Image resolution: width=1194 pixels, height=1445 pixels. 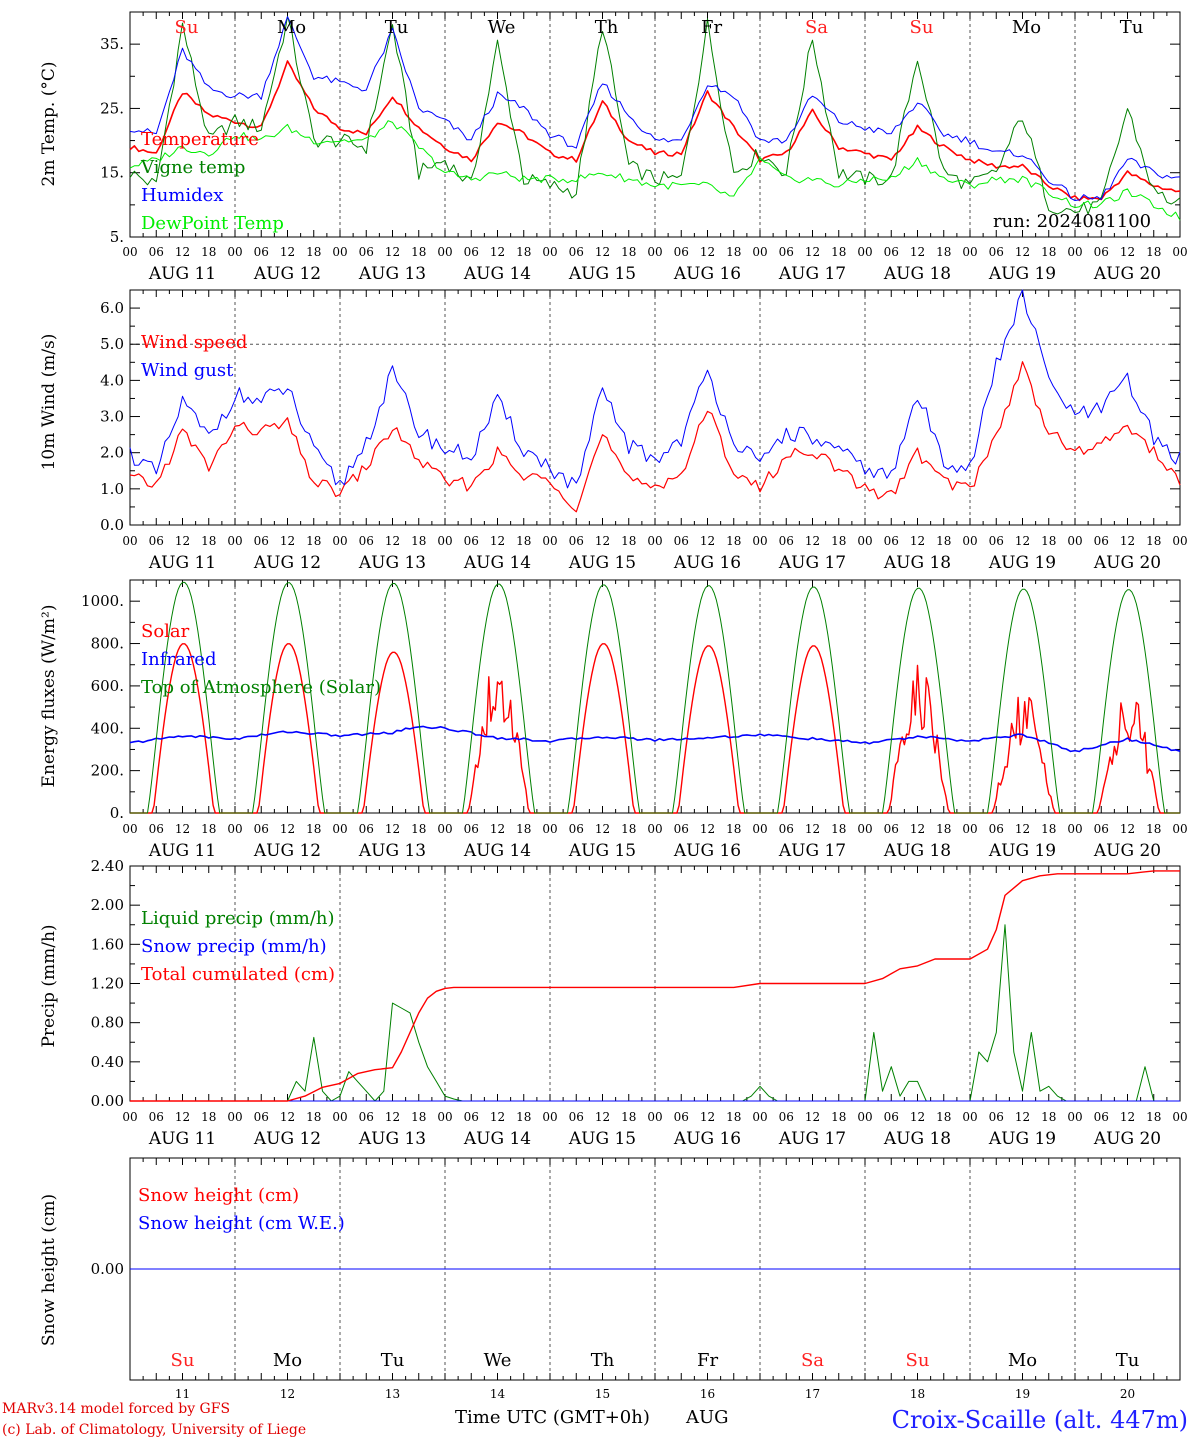 What do you see at coordinates (107, 686) in the screenshot?
I see `energy-y-tick-label: 600.` at bounding box center [107, 686].